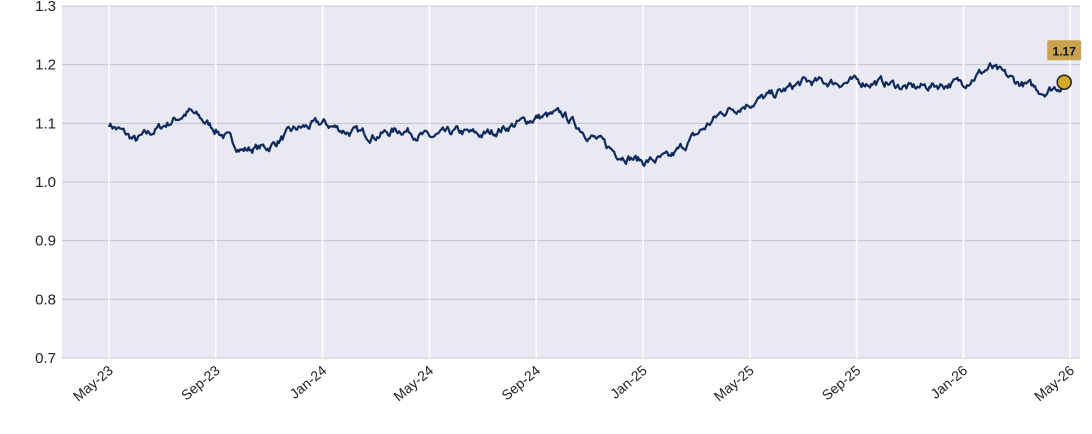 Image resolution: width=1092 pixels, height=434 pixels. Describe the element at coordinates (413, 383) in the screenshot. I see `x-tick-label: May-24` at that location.